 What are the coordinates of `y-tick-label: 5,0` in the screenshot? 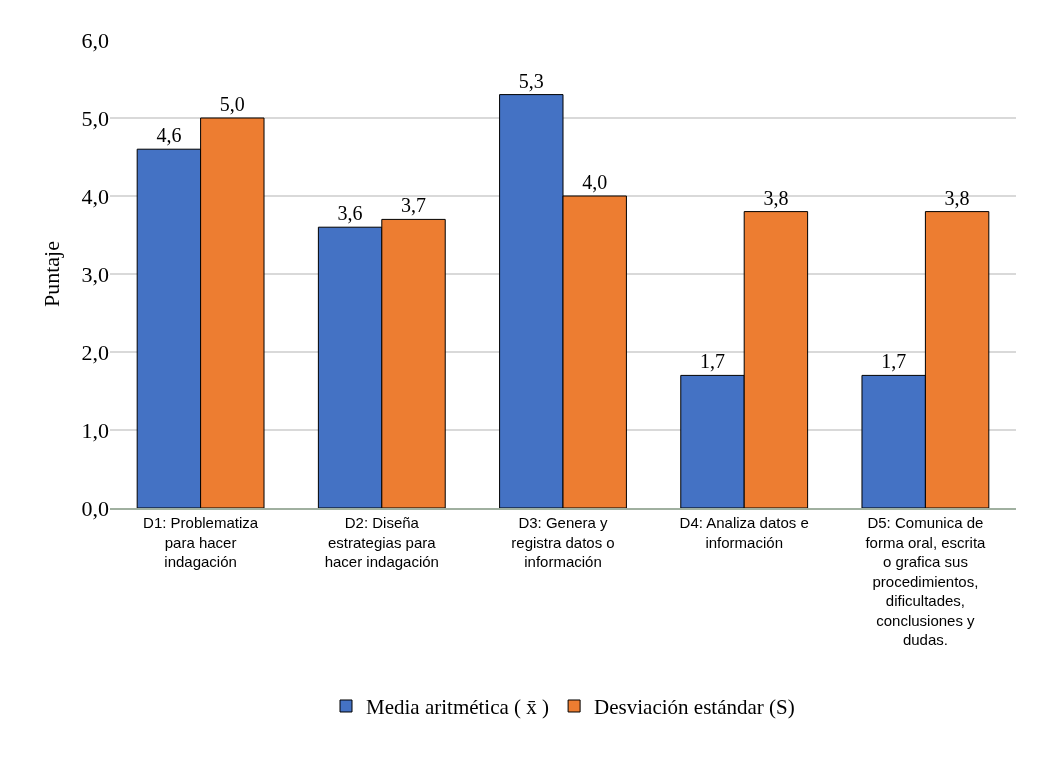 It's located at (95, 118).